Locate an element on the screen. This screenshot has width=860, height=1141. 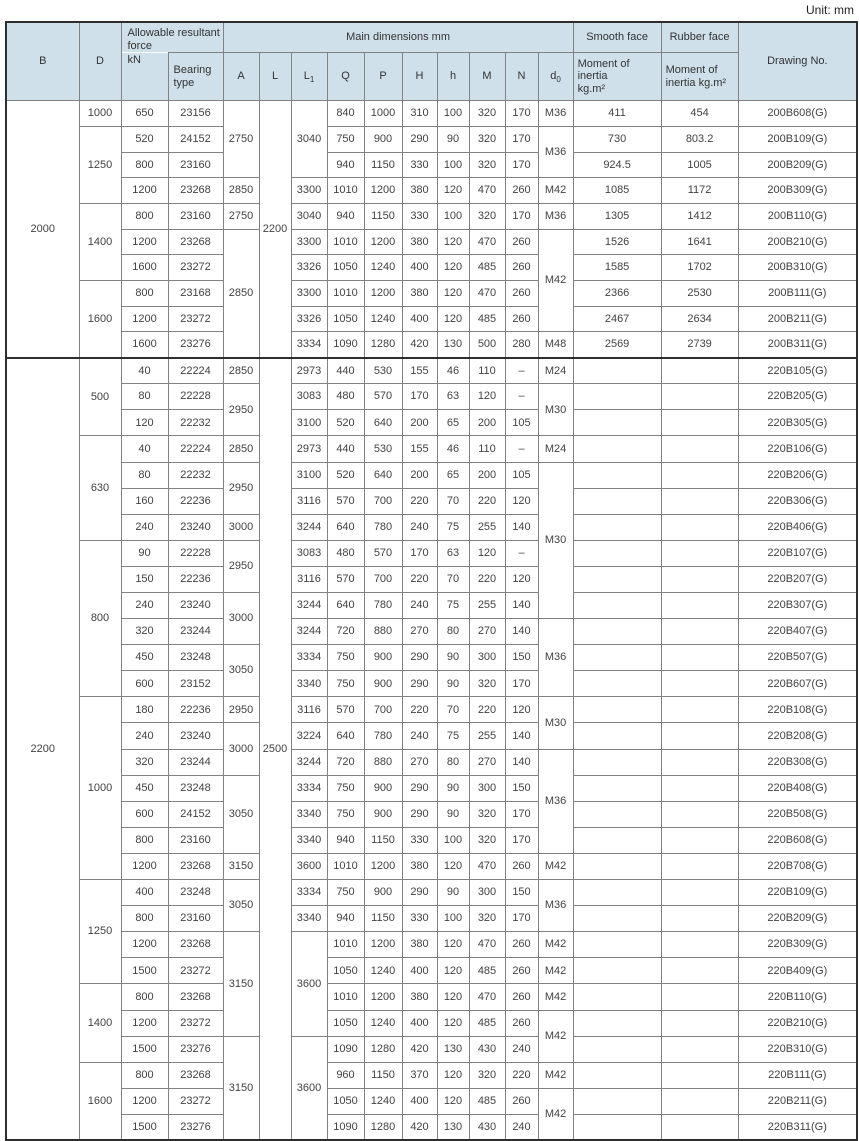
cell-bearing-type: 22236 is located at coordinates (195, 501).